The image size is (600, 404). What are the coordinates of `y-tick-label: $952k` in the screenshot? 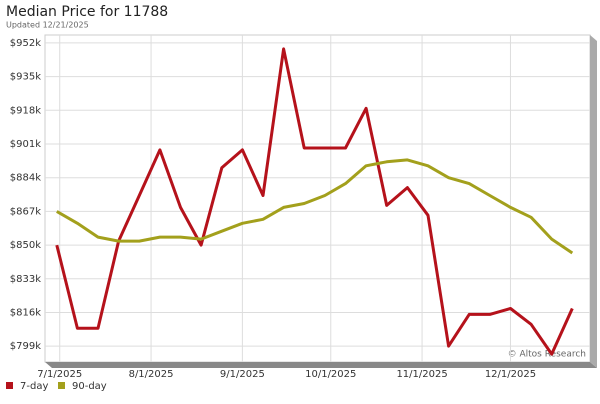 It's located at (25, 43).